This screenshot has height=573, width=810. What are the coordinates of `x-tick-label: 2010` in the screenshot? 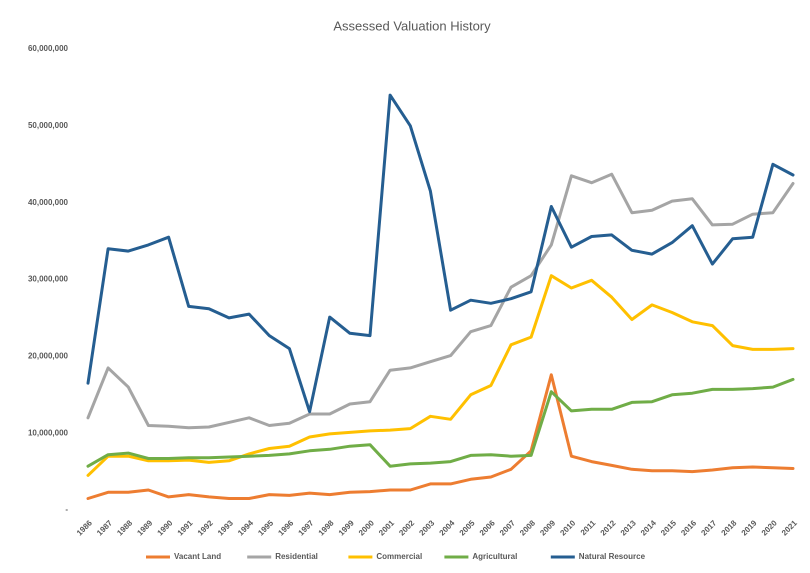 It's located at (567, 527).